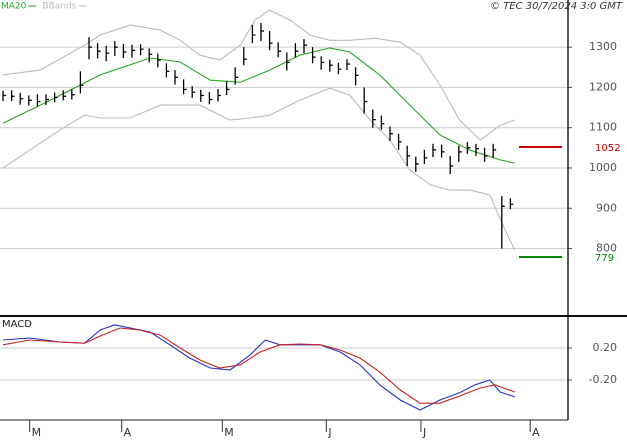 Image resolution: width=627 pixels, height=444 pixels. What do you see at coordinates (14, 7) in the screenshot?
I see `legend-label: MA20` at bounding box center [14, 7].